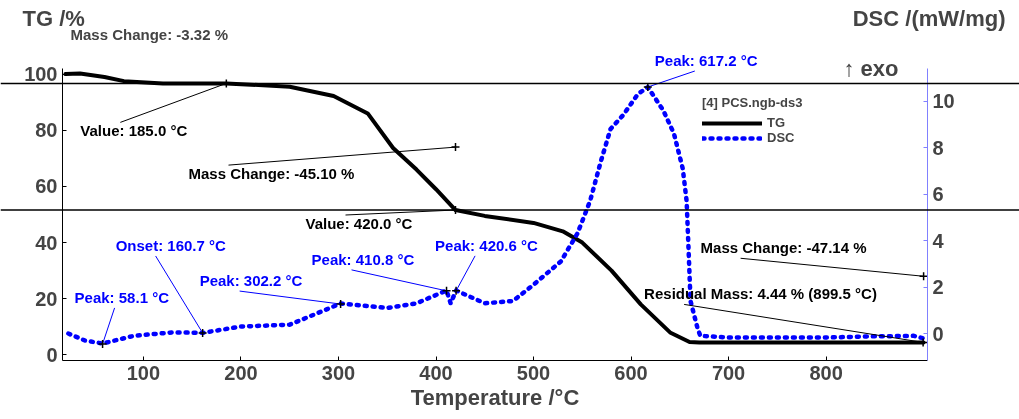  What do you see at coordinates (533, 372) in the screenshot?
I see `x-tick-label: 500` at bounding box center [533, 372].